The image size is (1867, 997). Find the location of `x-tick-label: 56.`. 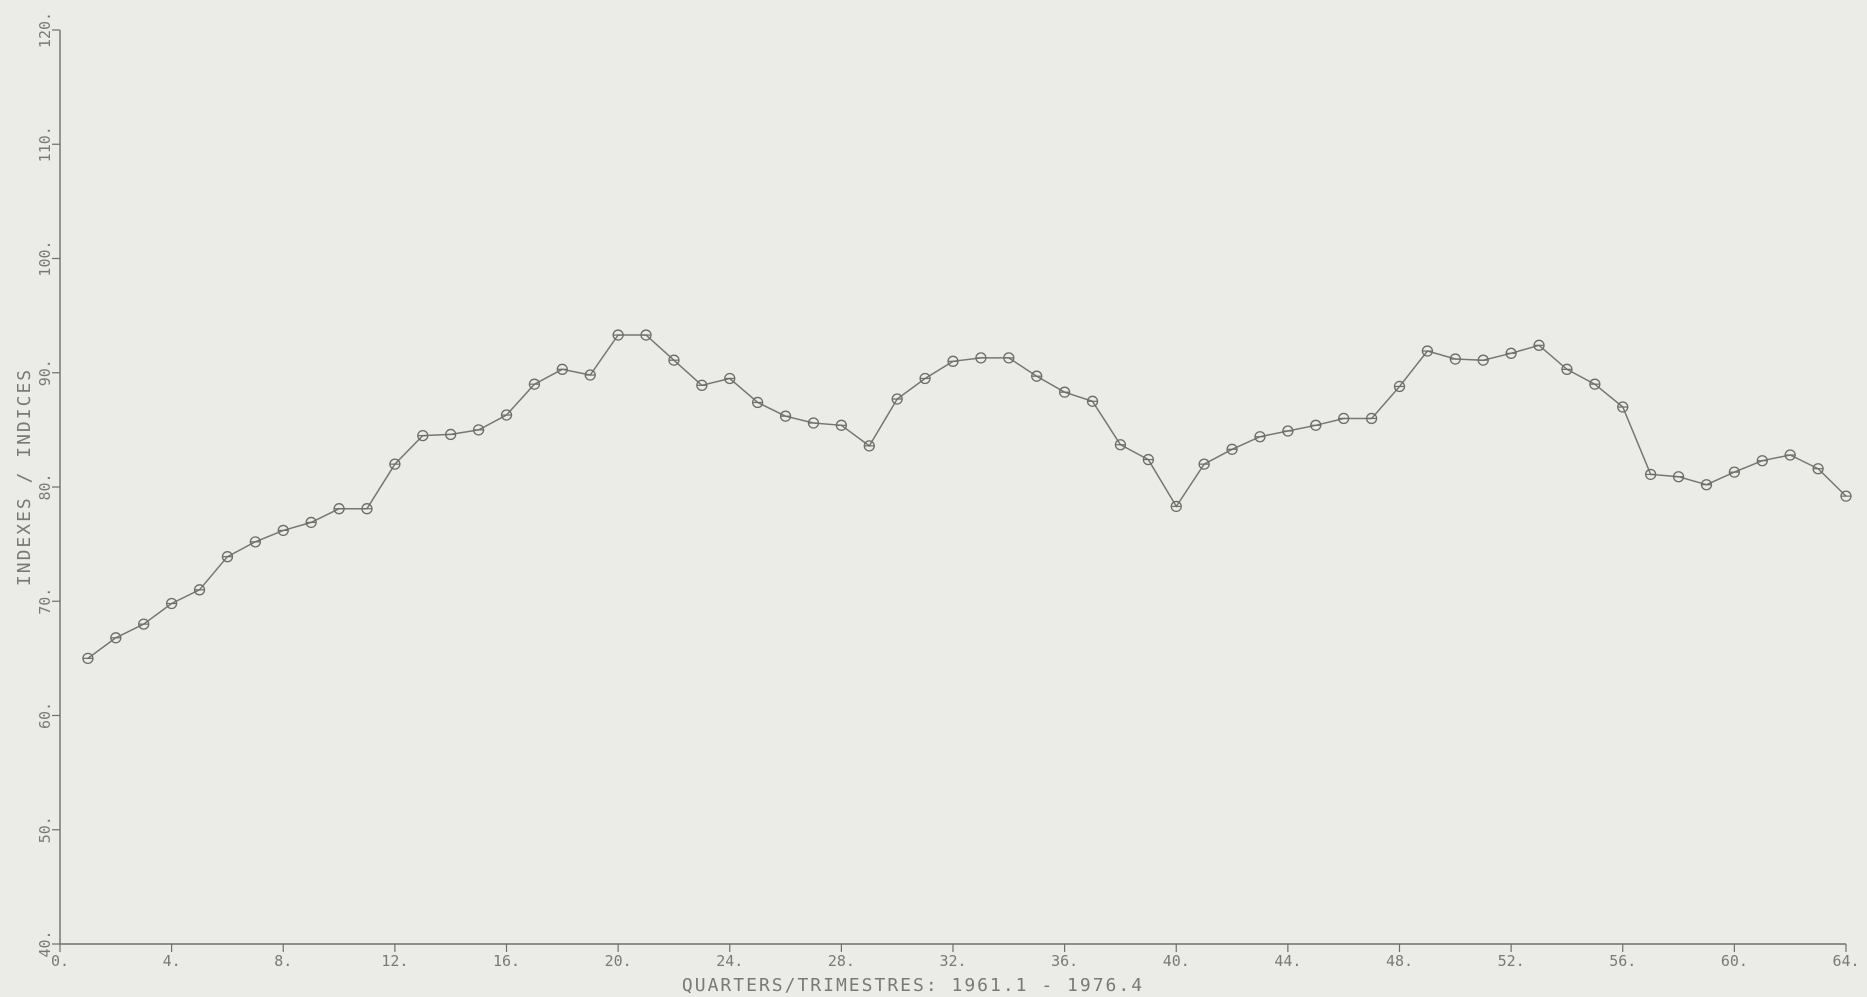

x-tick-label: 56. is located at coordinates (1622, 961).